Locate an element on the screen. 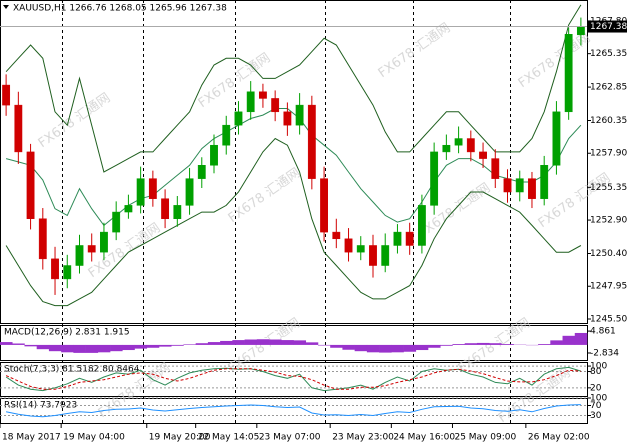 This screenshot has width=627, height=448. y-tick-label: 20 is located at coordinates (596, 388).